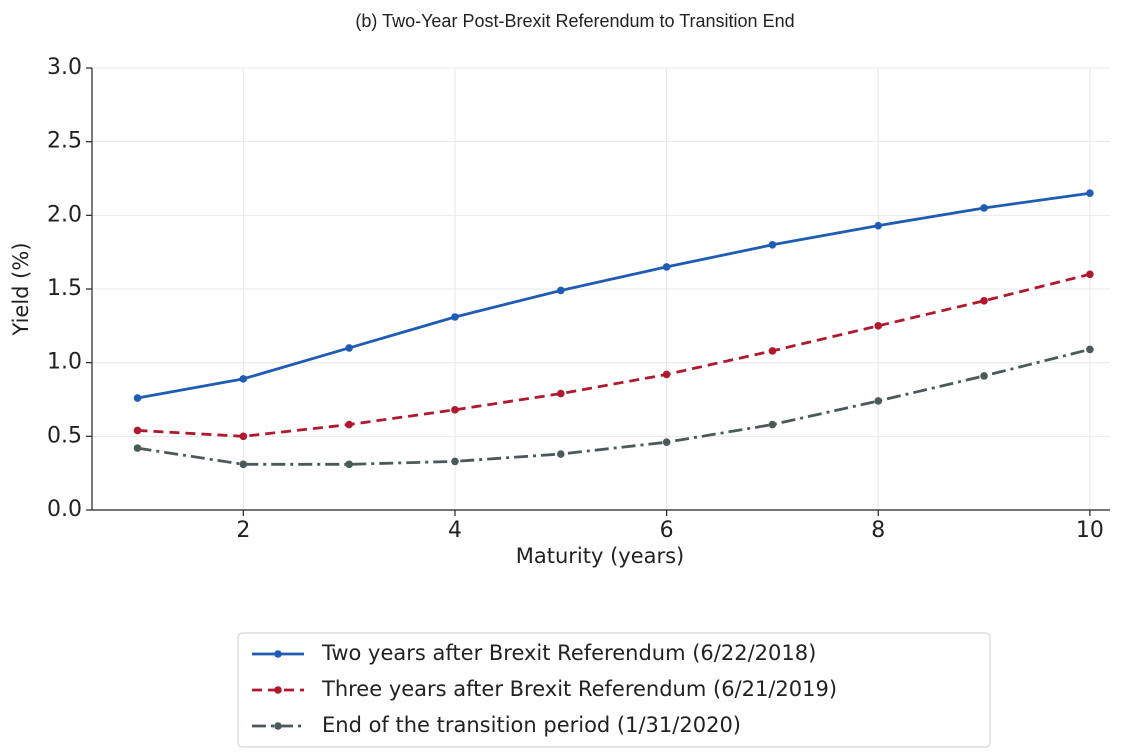 The image size is (1128, 753). Describe the element at coordinates (64, 214) in the screenshot. I see `y-tick-label: 2.0` at that location.